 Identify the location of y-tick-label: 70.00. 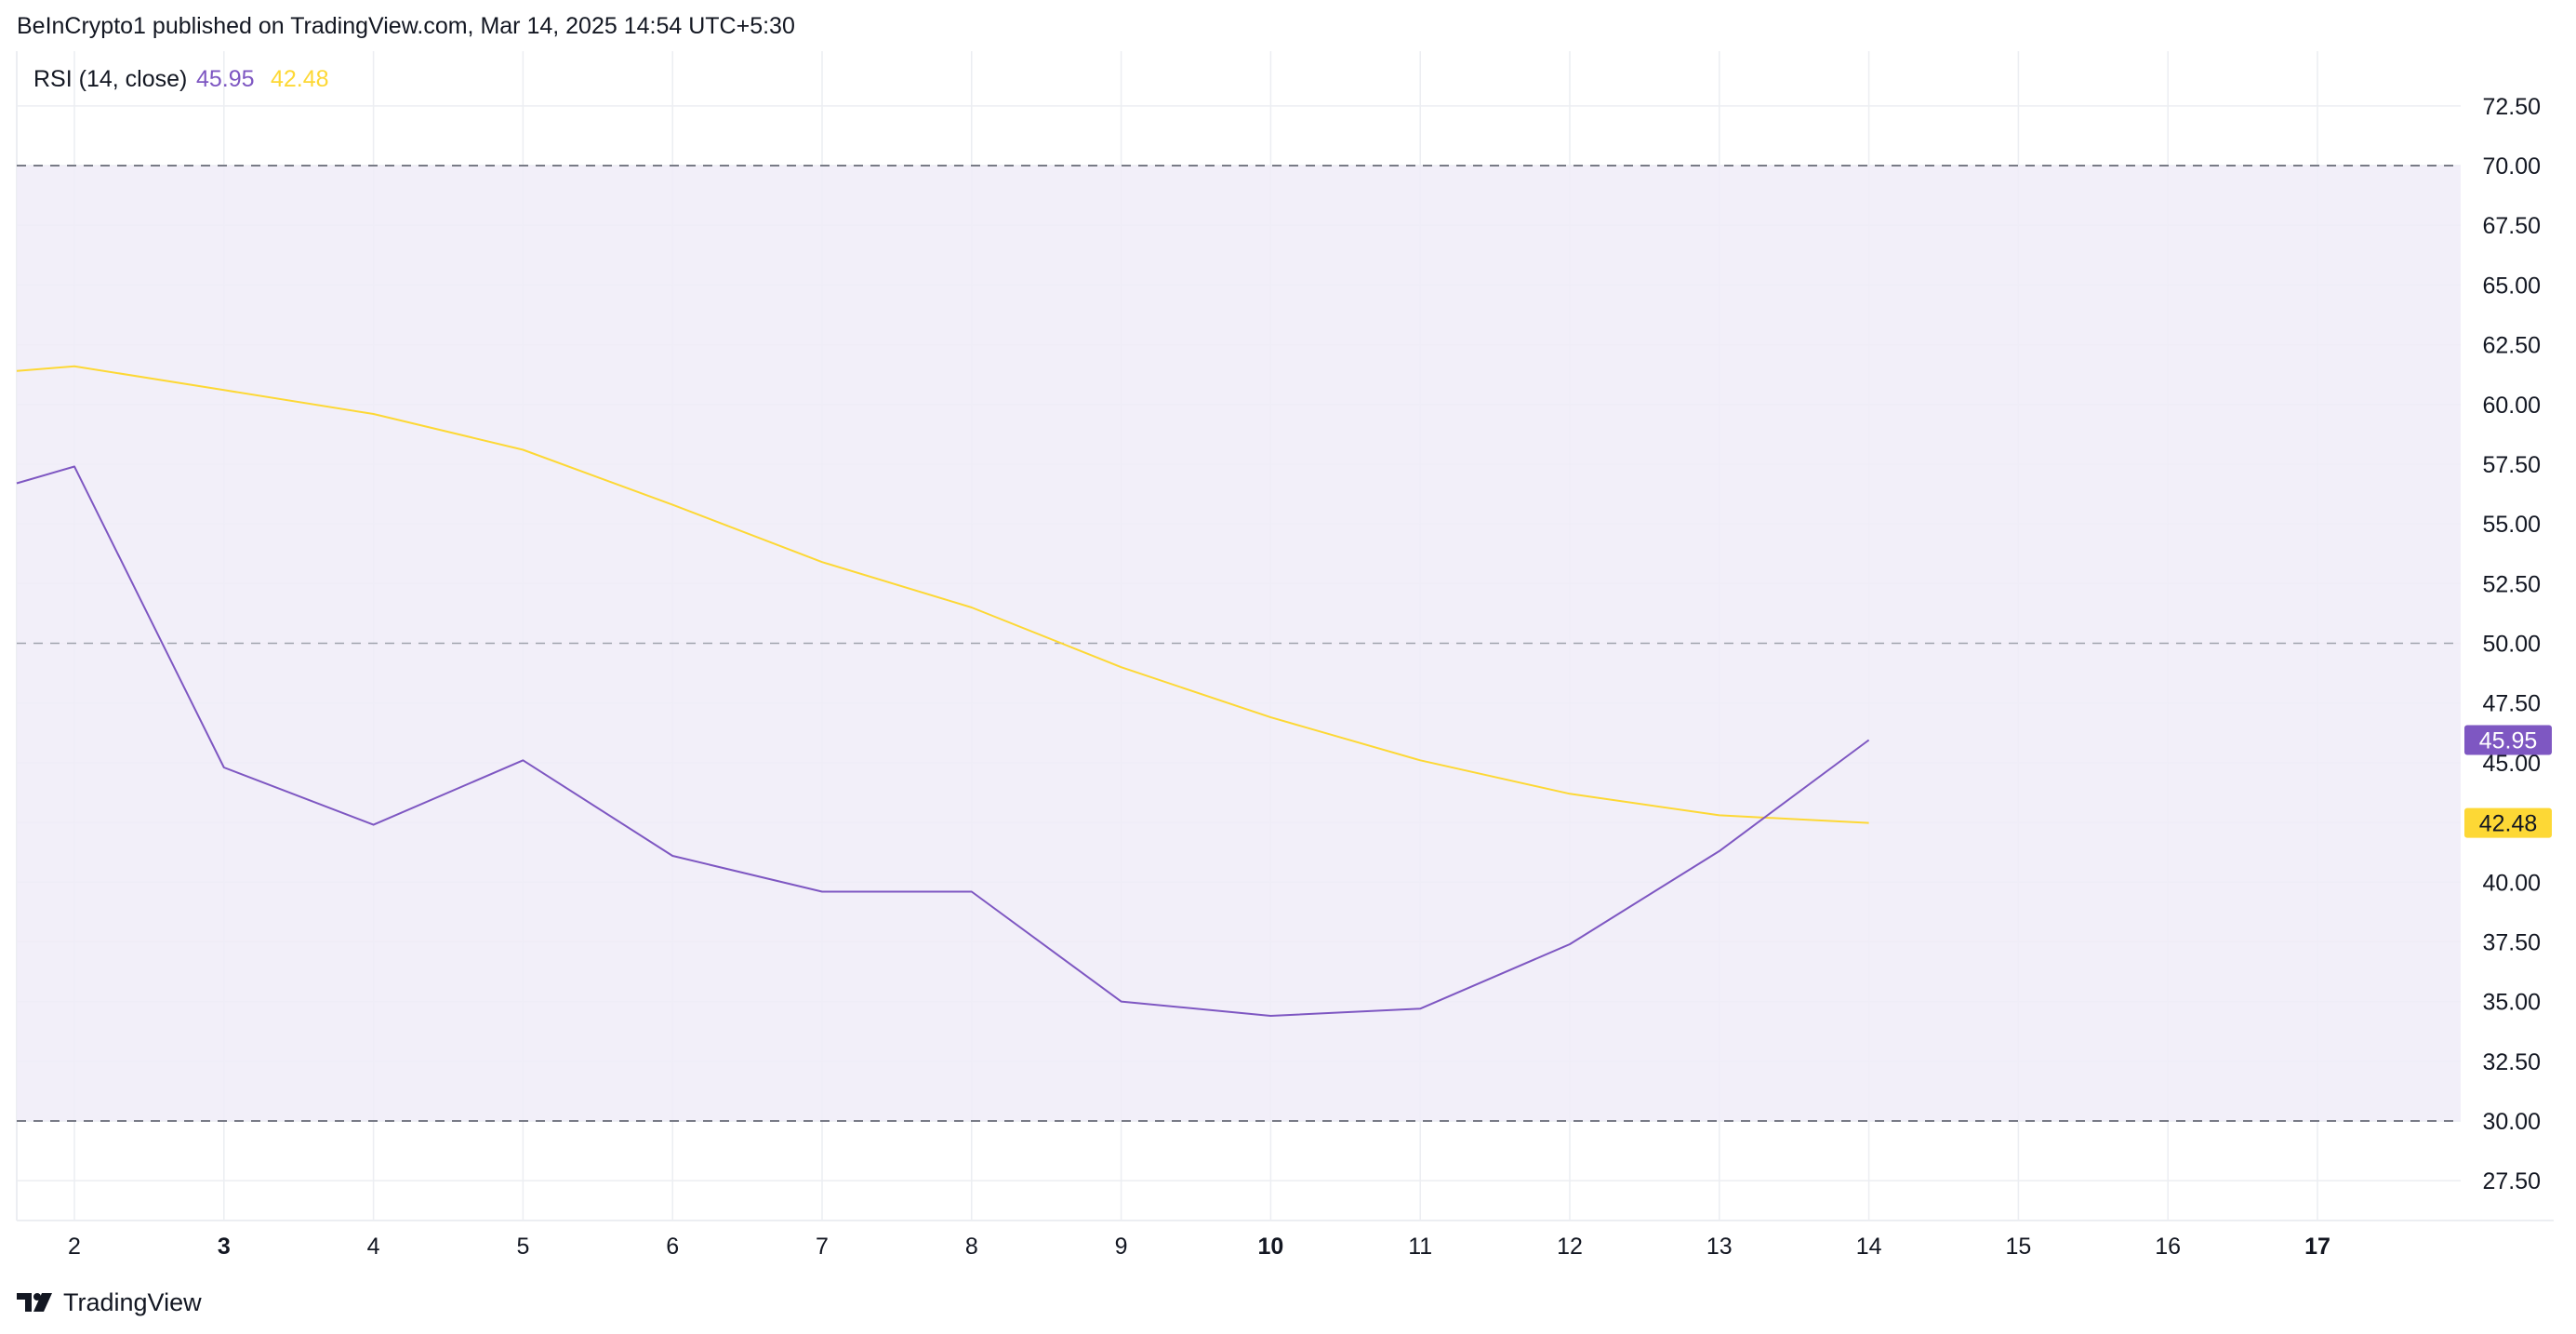
(2511, 167).